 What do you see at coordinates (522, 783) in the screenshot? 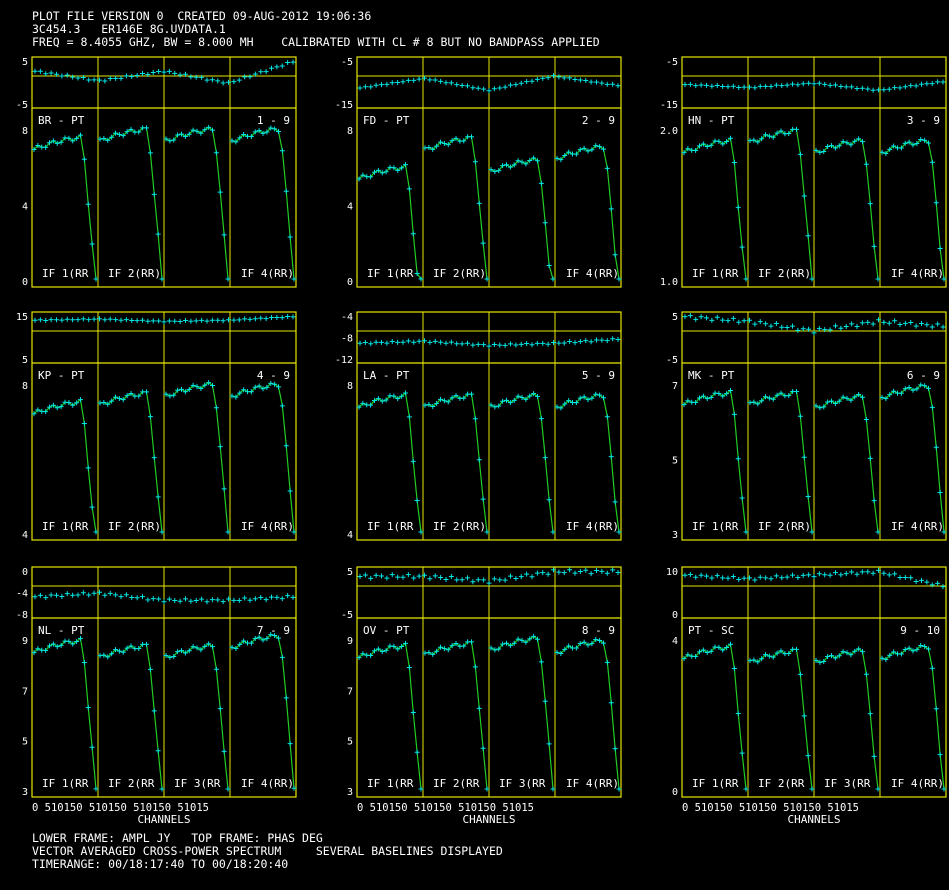
I see `if-label: IF 3(RR` at bounding box center [522, 783].